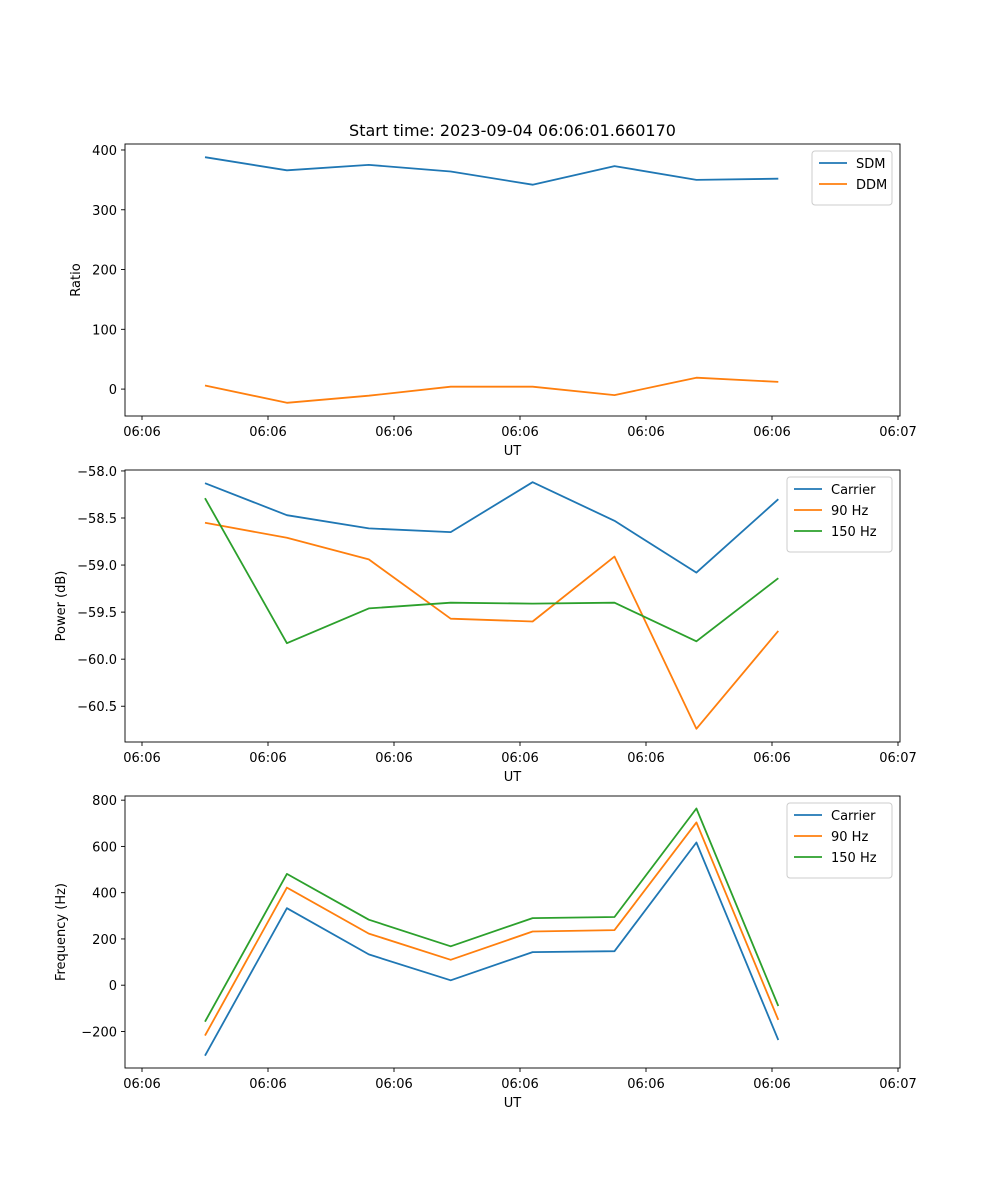 The image size is (1000, 1200). What do you see at coordinates (491, 390) in the screenshot?
I see `series-line-ddm` at bounding box center [491, 390].